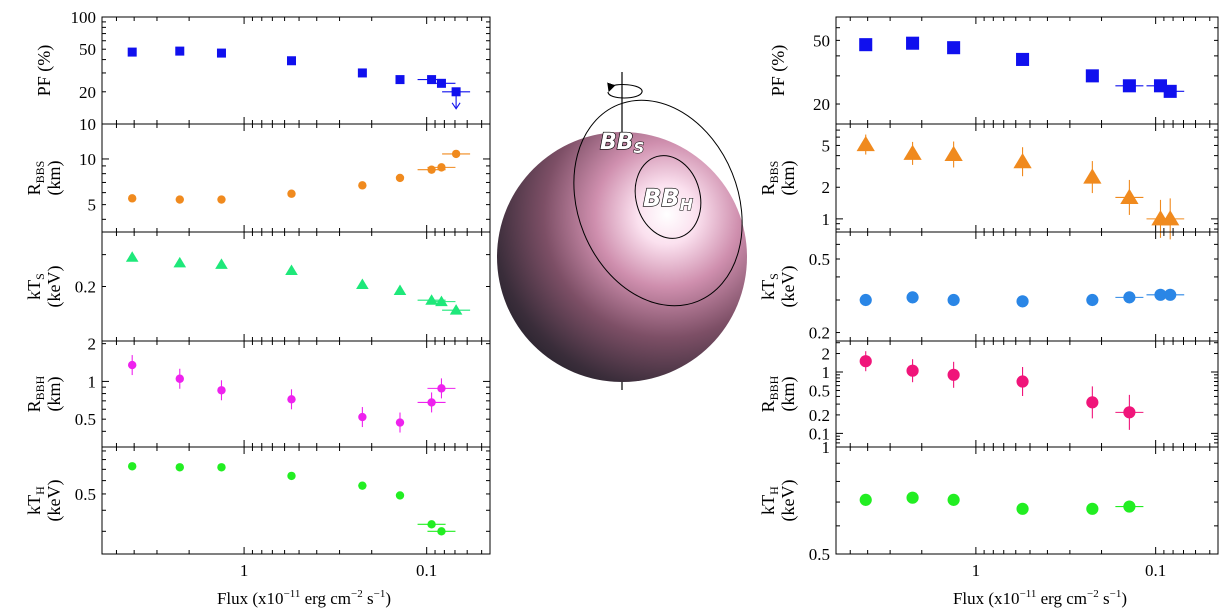  Describe the element at coordinates (54, 394) in the screenshot. I see `left-r_bbh-y-unit: (km)` at that location.